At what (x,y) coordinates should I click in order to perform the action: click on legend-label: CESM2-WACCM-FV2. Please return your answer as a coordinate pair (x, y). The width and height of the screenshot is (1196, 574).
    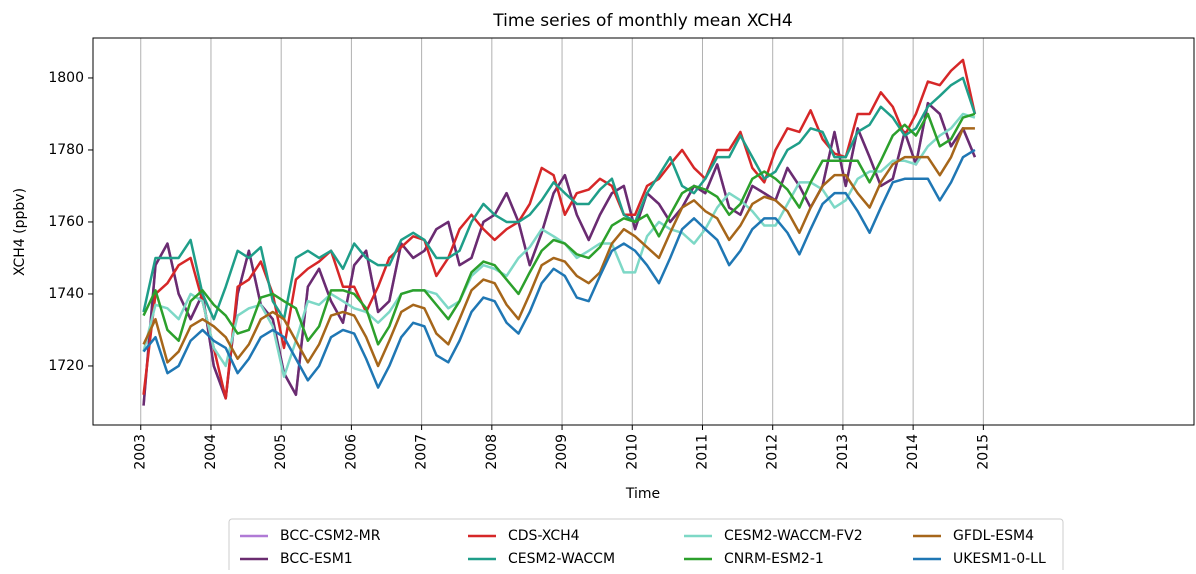
    Looking at the image, I should click on (793, 536).